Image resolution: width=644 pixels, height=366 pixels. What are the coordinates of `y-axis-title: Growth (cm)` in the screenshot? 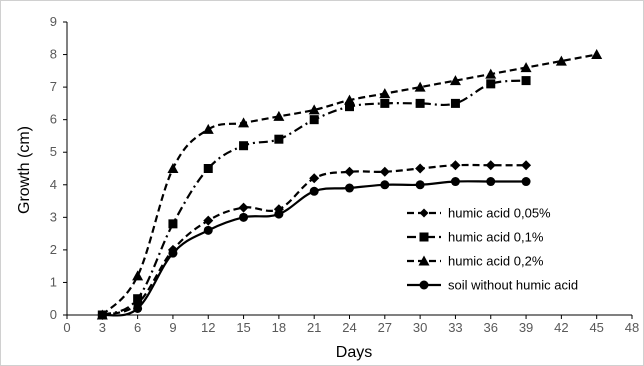 It's located at (24, 170).